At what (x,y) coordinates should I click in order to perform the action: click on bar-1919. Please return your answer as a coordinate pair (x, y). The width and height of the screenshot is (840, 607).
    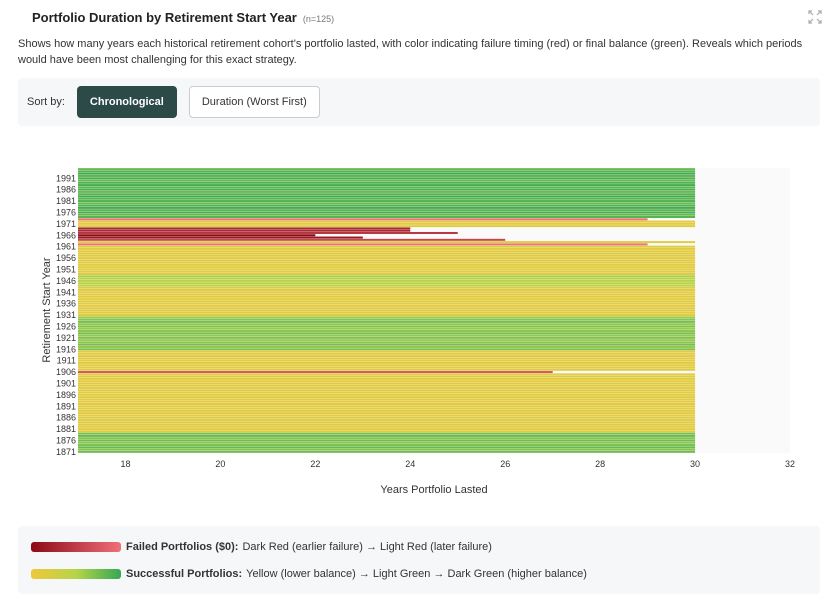
    Looking at the image, I should click on (387, 342).